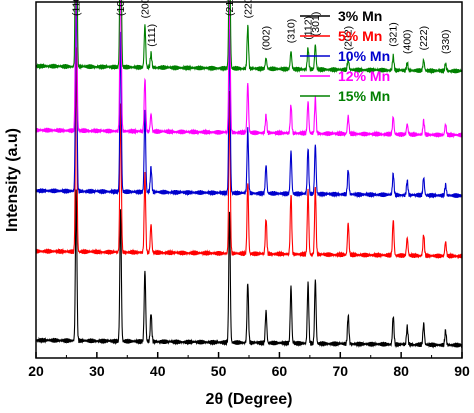 Image resolution: width=474 pixels, height=413 pixels. I want to click on peak-label: (310), so click(292, 31).